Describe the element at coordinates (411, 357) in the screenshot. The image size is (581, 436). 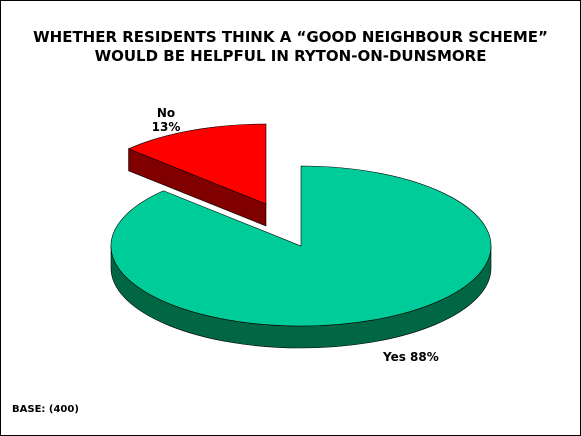
I see `slice-label-yes: Yes 88%` at that location.